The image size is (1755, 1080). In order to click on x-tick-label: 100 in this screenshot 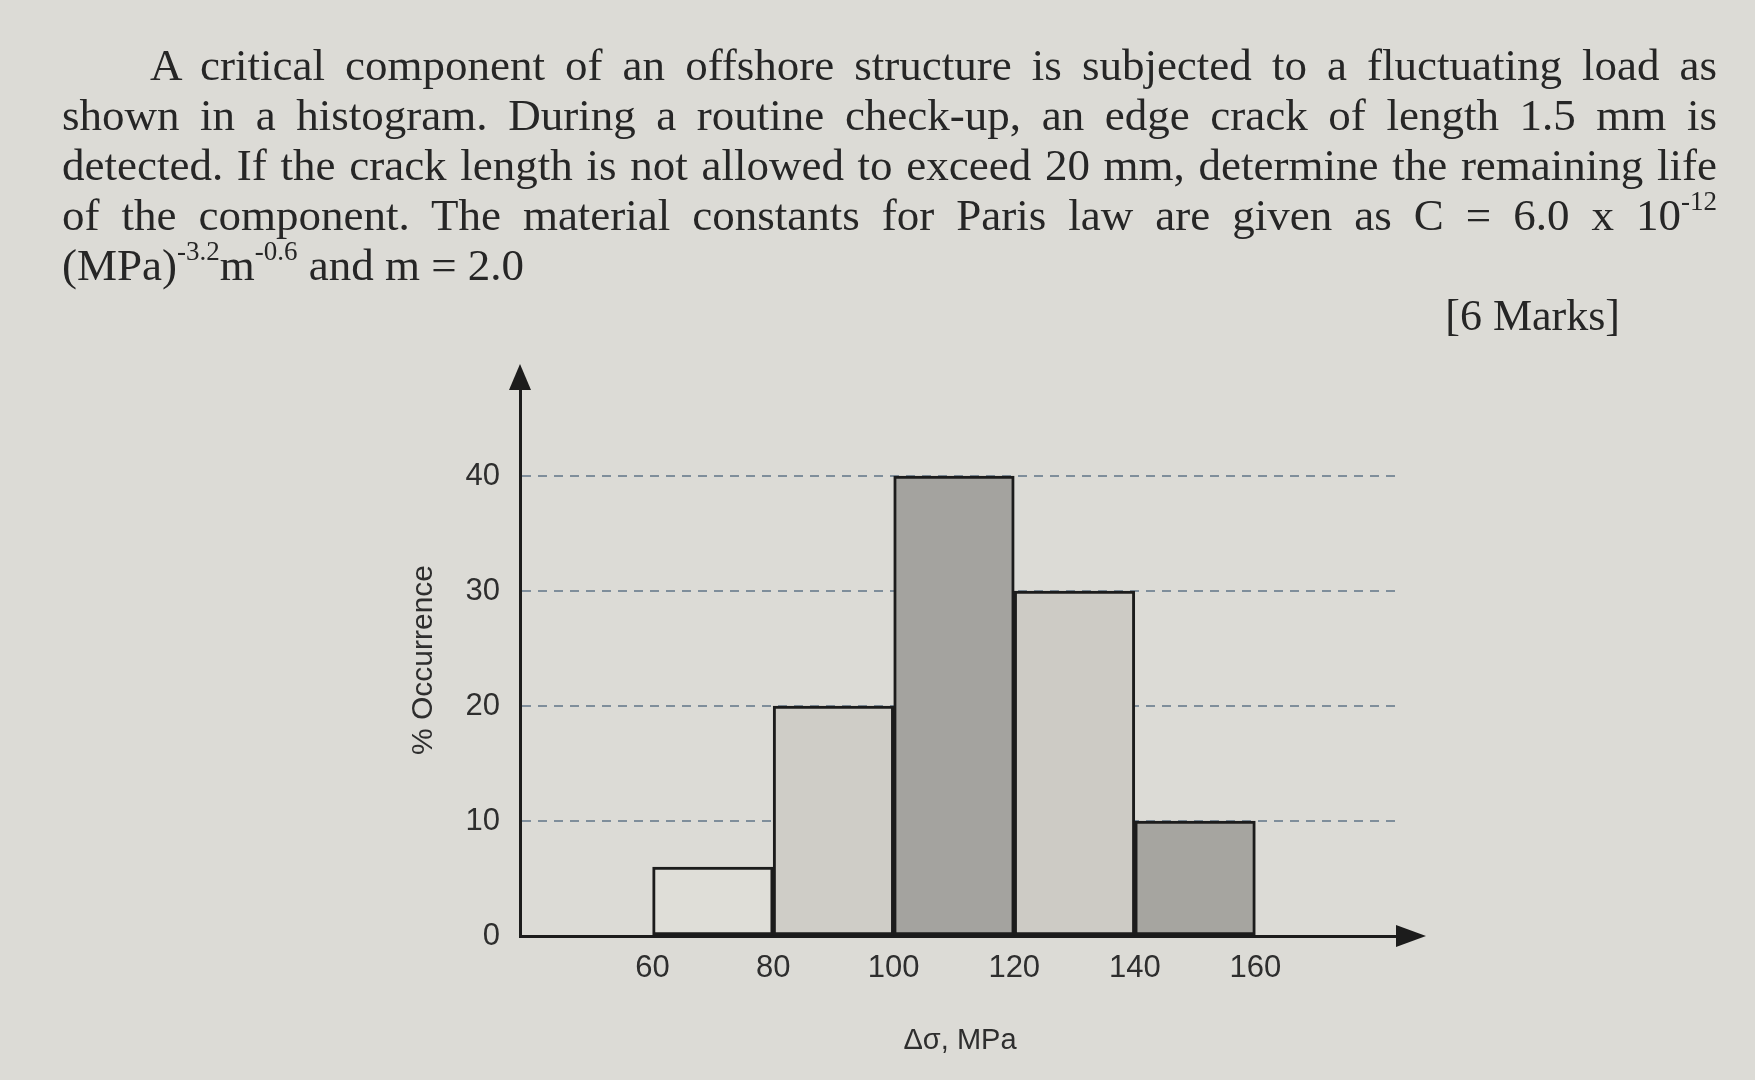, I will do `click(893, 967)`.